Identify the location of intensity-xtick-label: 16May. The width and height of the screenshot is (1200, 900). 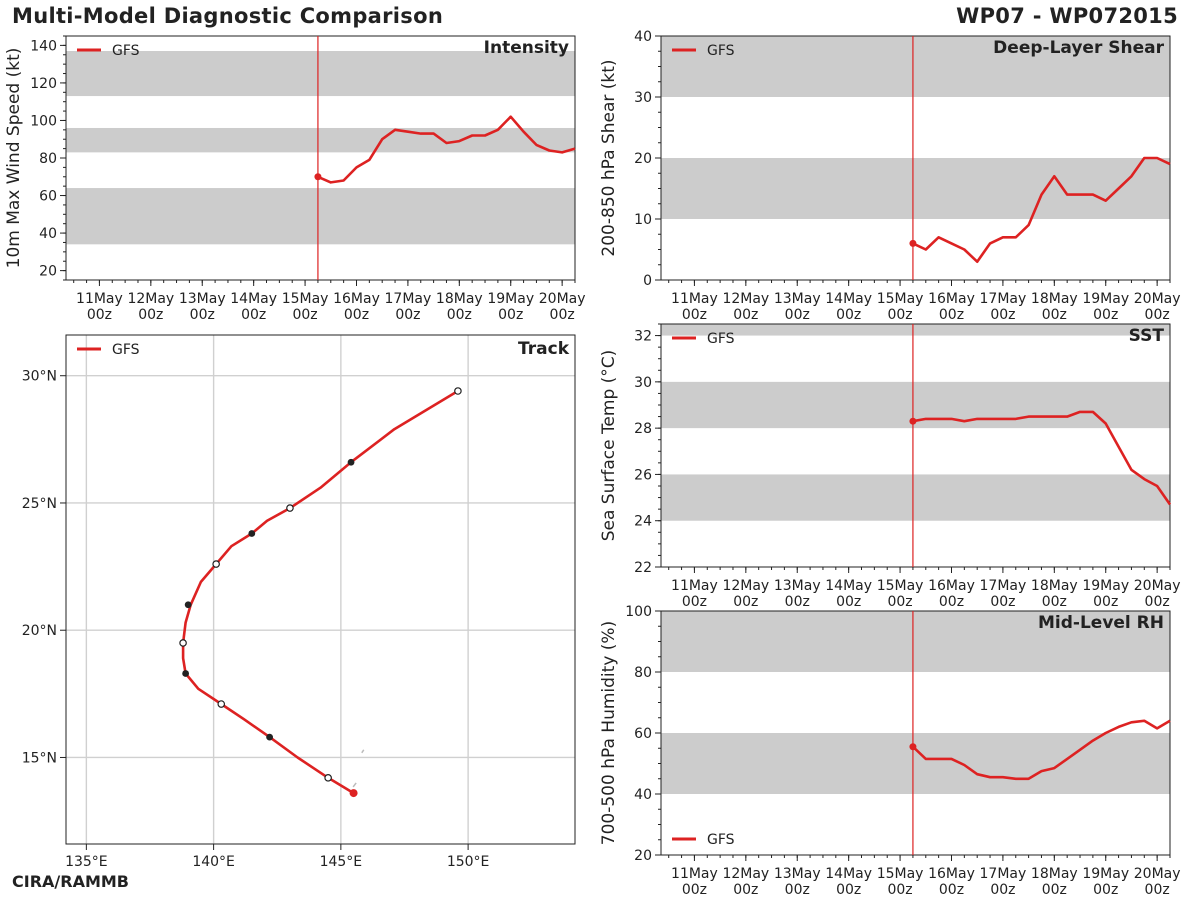
(356, 299).